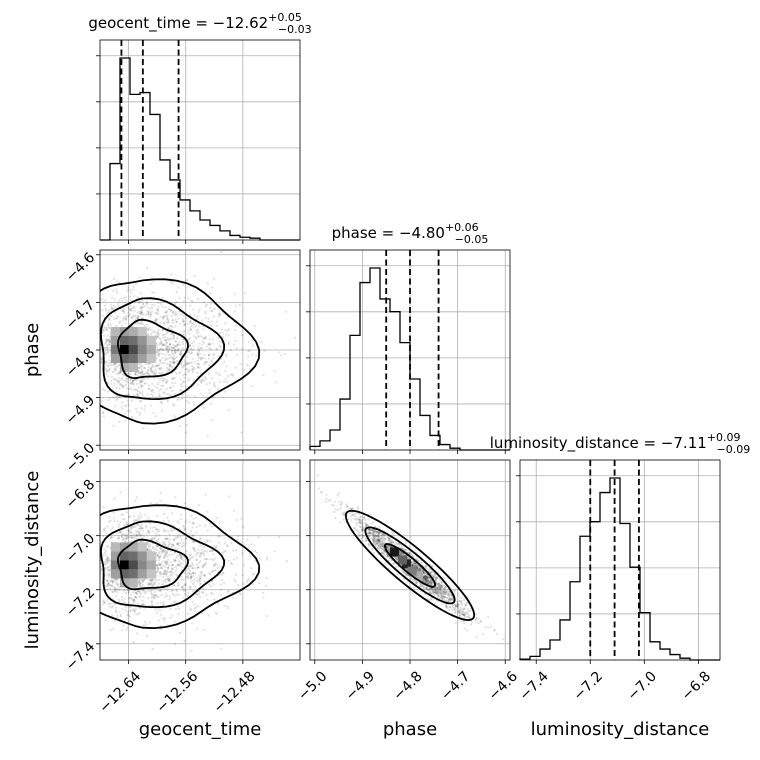 This screenshot has height=760, width=760. I want to click on scatter-panel-geocent_time-vs-phase-density-cell, so click(142, 349).